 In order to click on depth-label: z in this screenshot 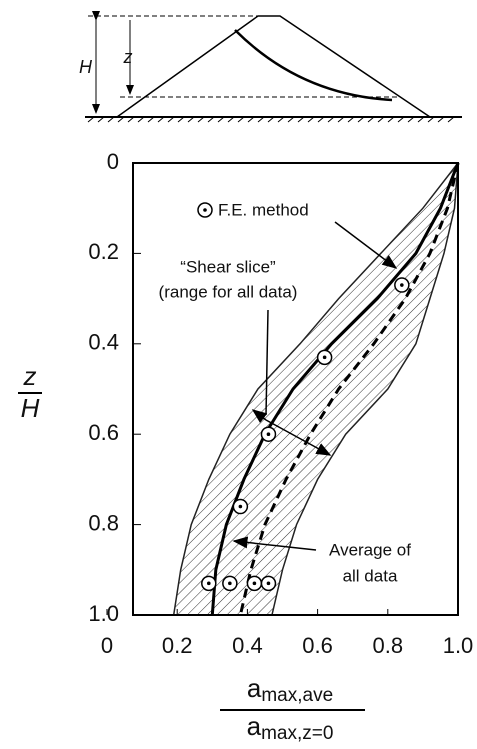, I will do `click(128, 57)`.